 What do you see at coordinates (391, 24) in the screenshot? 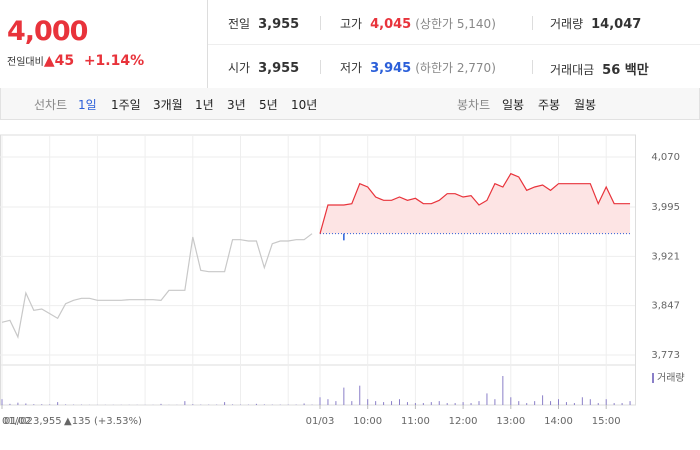
I see `stat-value: 4,045` at bounding box center [391, 24].